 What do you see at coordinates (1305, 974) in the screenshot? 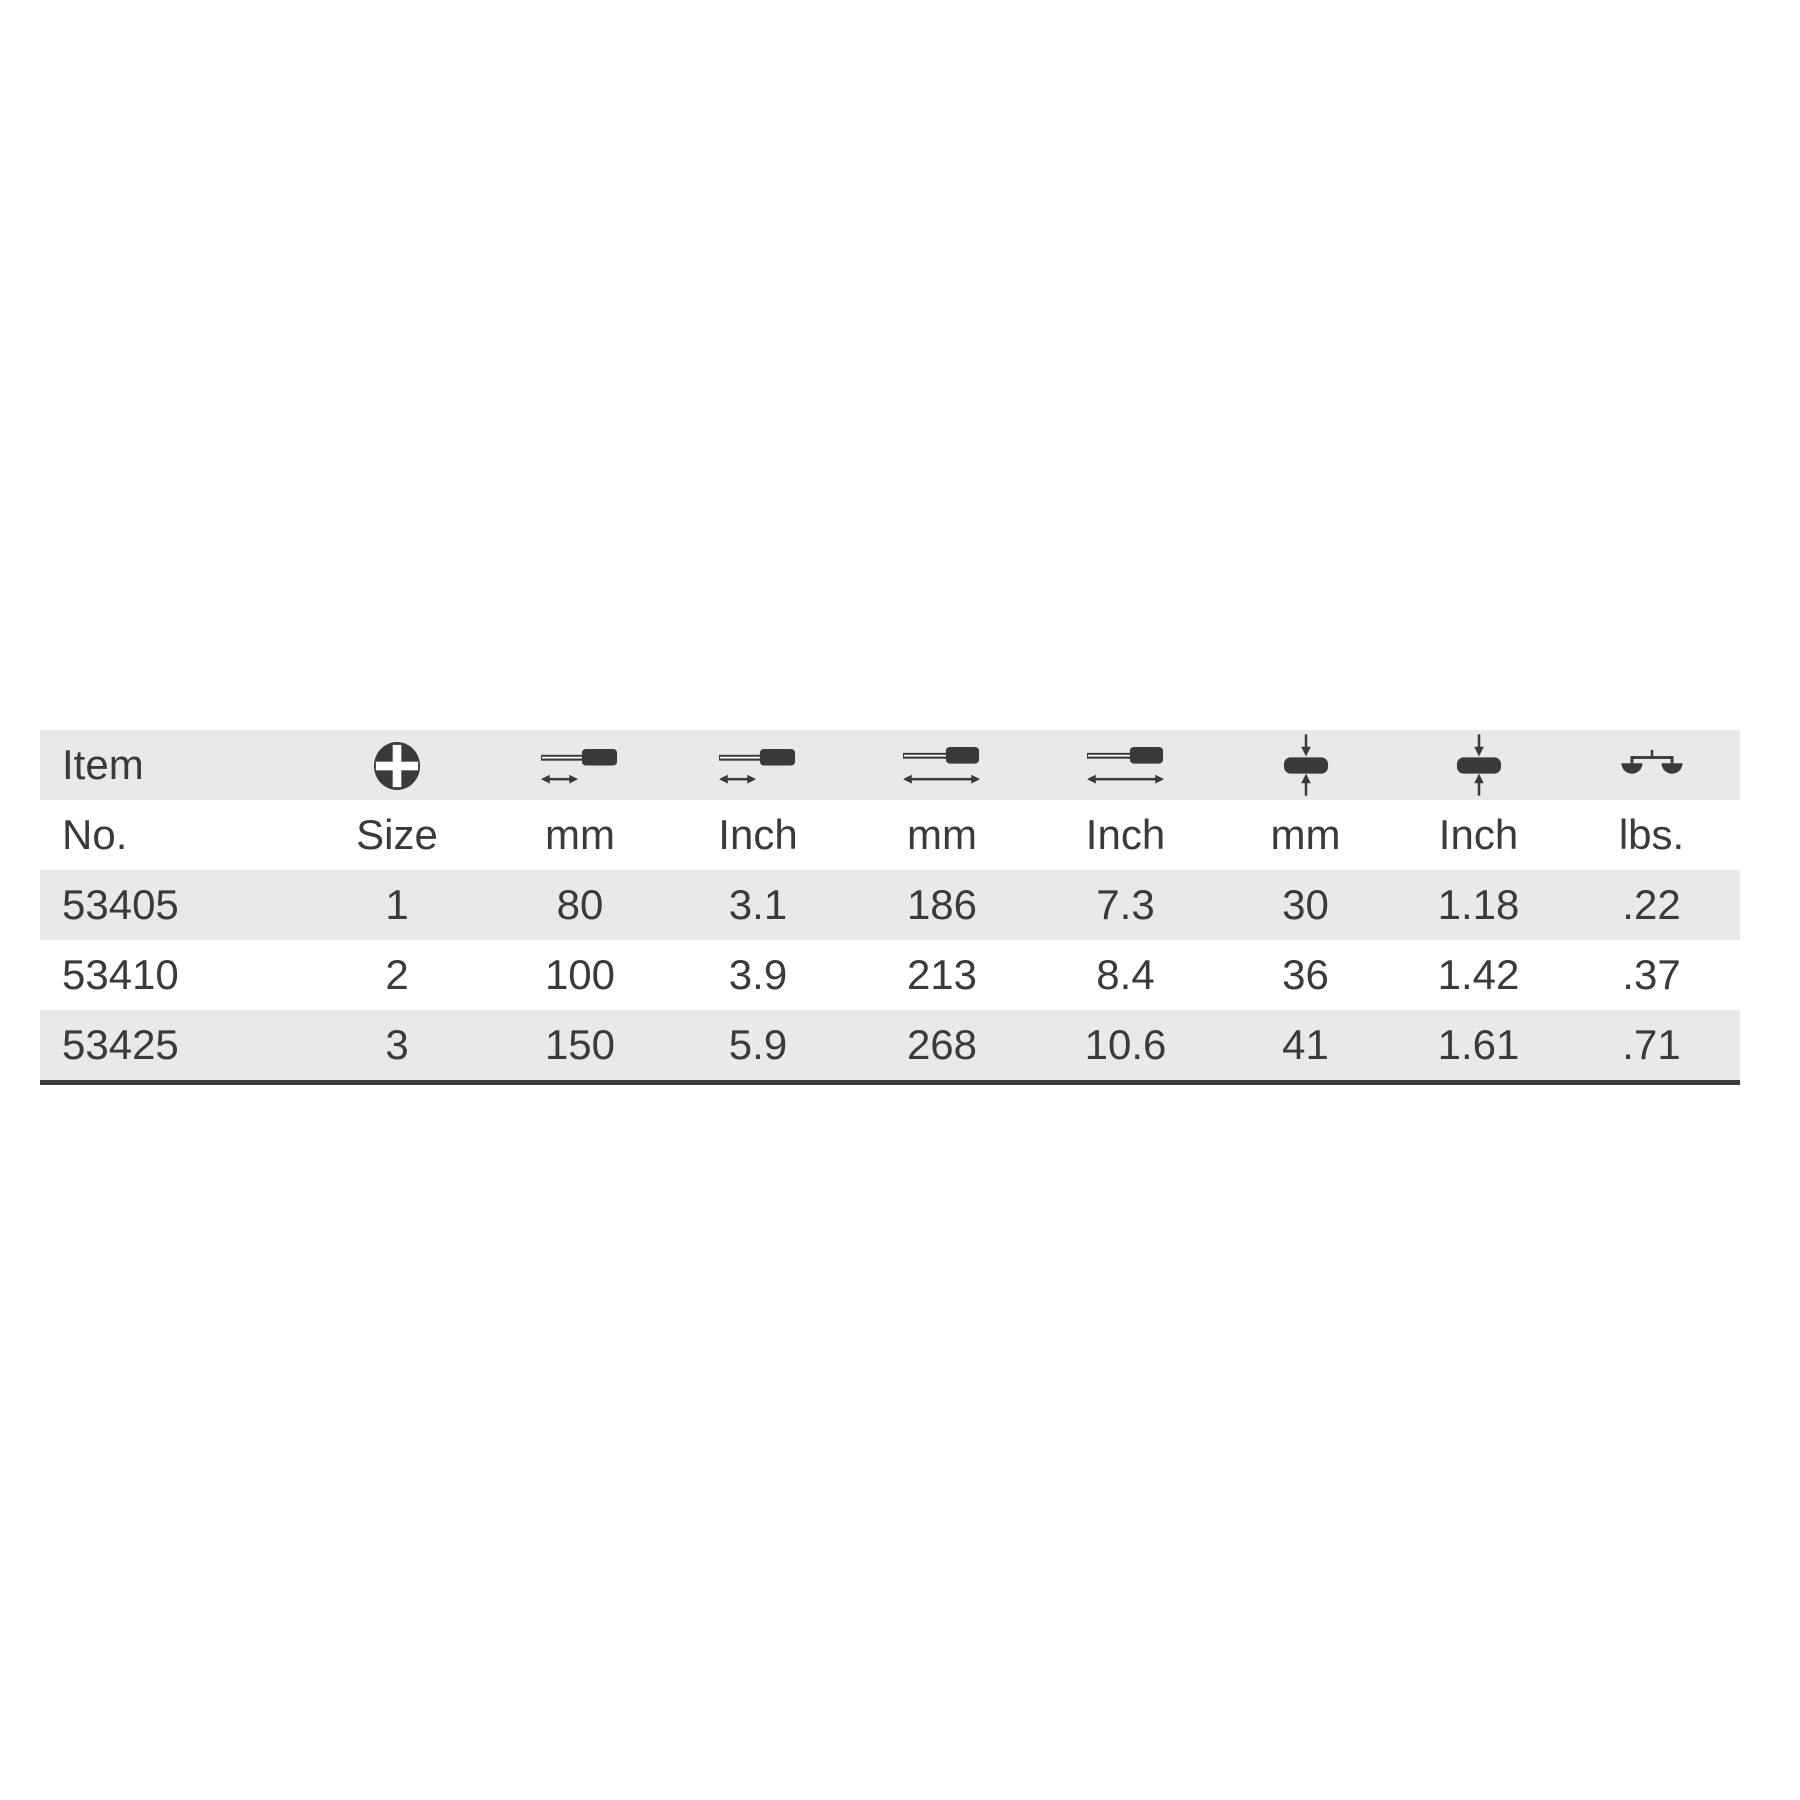
I see `handle-mm-cell: 36` at bounding box center [1305, 974].